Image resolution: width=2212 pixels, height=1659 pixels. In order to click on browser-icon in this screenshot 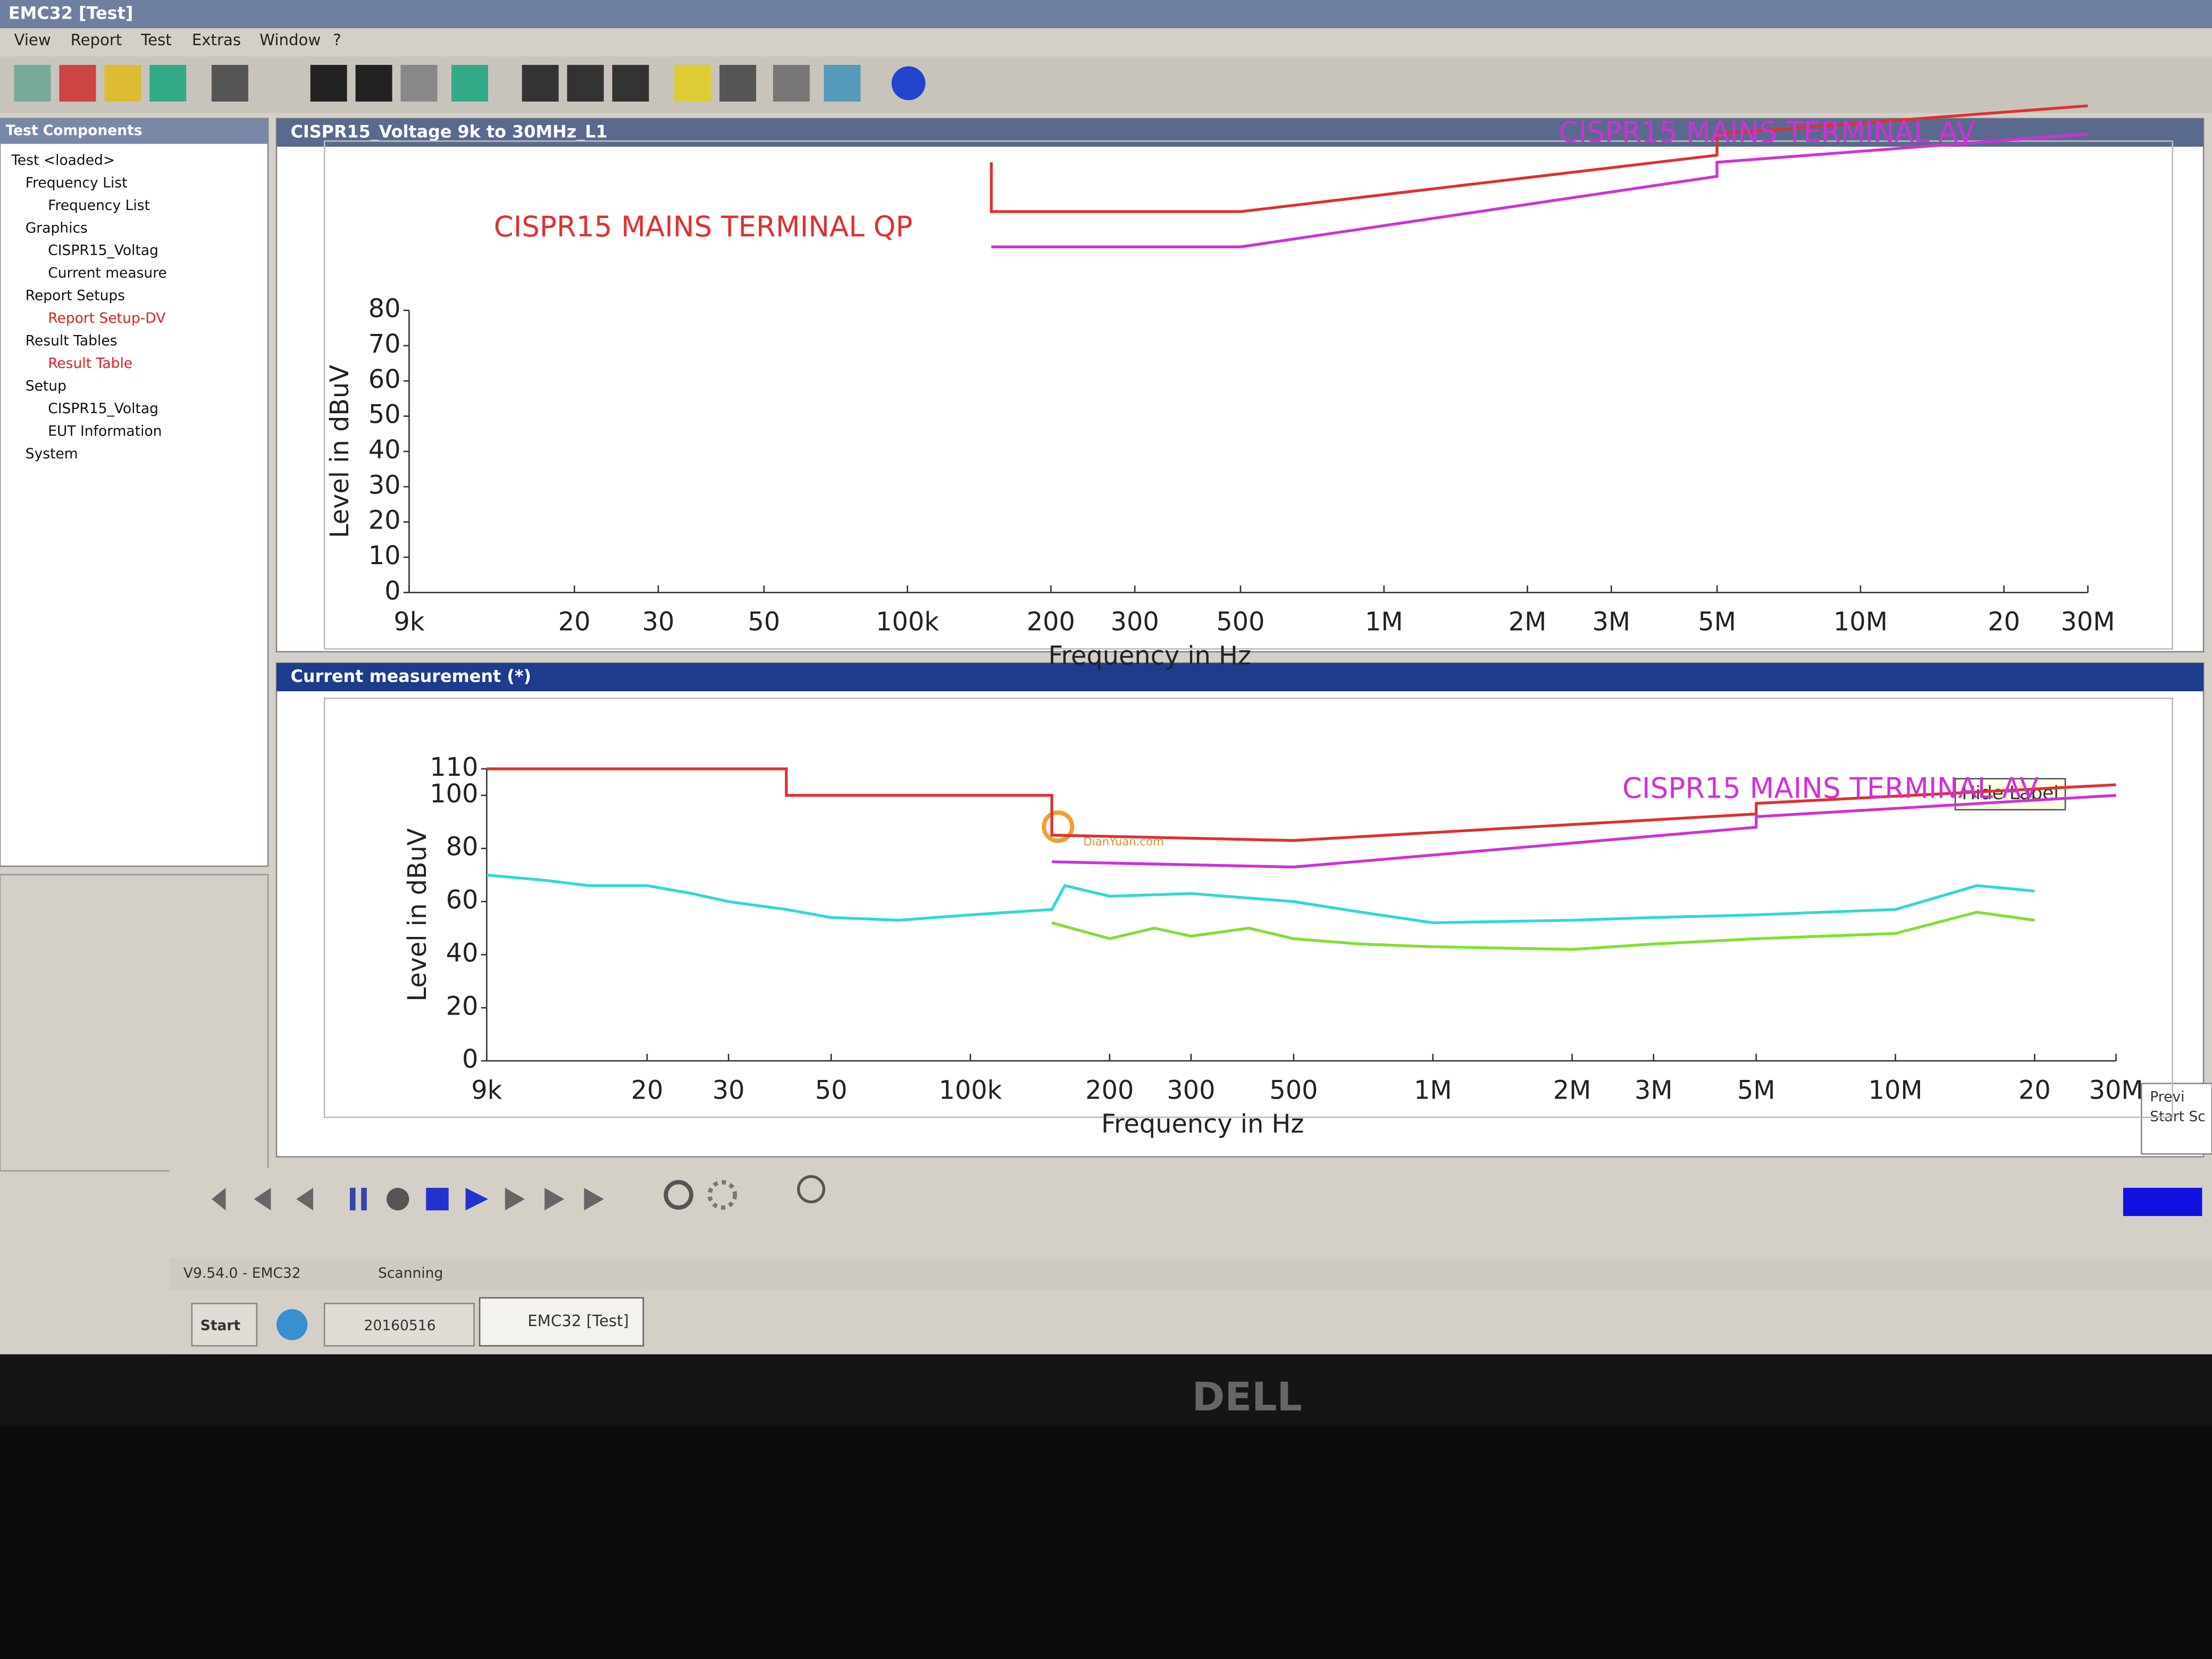, I will do `click(292, 1324)`.